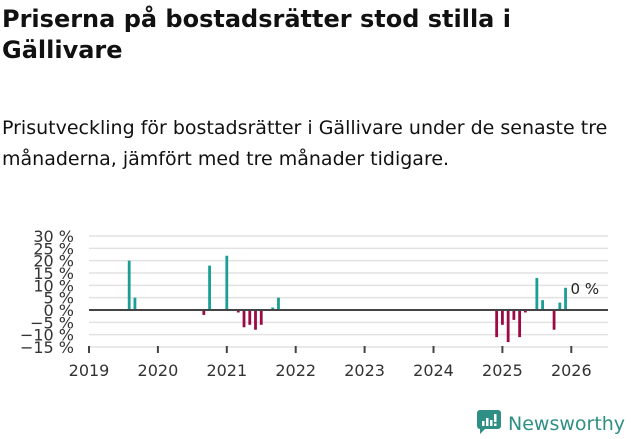 Image resolution: width=631 pixels, height=439 pixels. Describe the element at coordinates (571, 370) in the screenshot. I see `x-tick-label: 2026` at that location.